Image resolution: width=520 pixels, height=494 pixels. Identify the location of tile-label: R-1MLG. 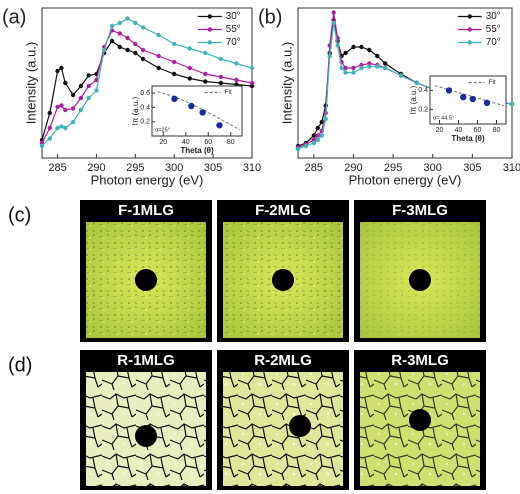
(146, 360).